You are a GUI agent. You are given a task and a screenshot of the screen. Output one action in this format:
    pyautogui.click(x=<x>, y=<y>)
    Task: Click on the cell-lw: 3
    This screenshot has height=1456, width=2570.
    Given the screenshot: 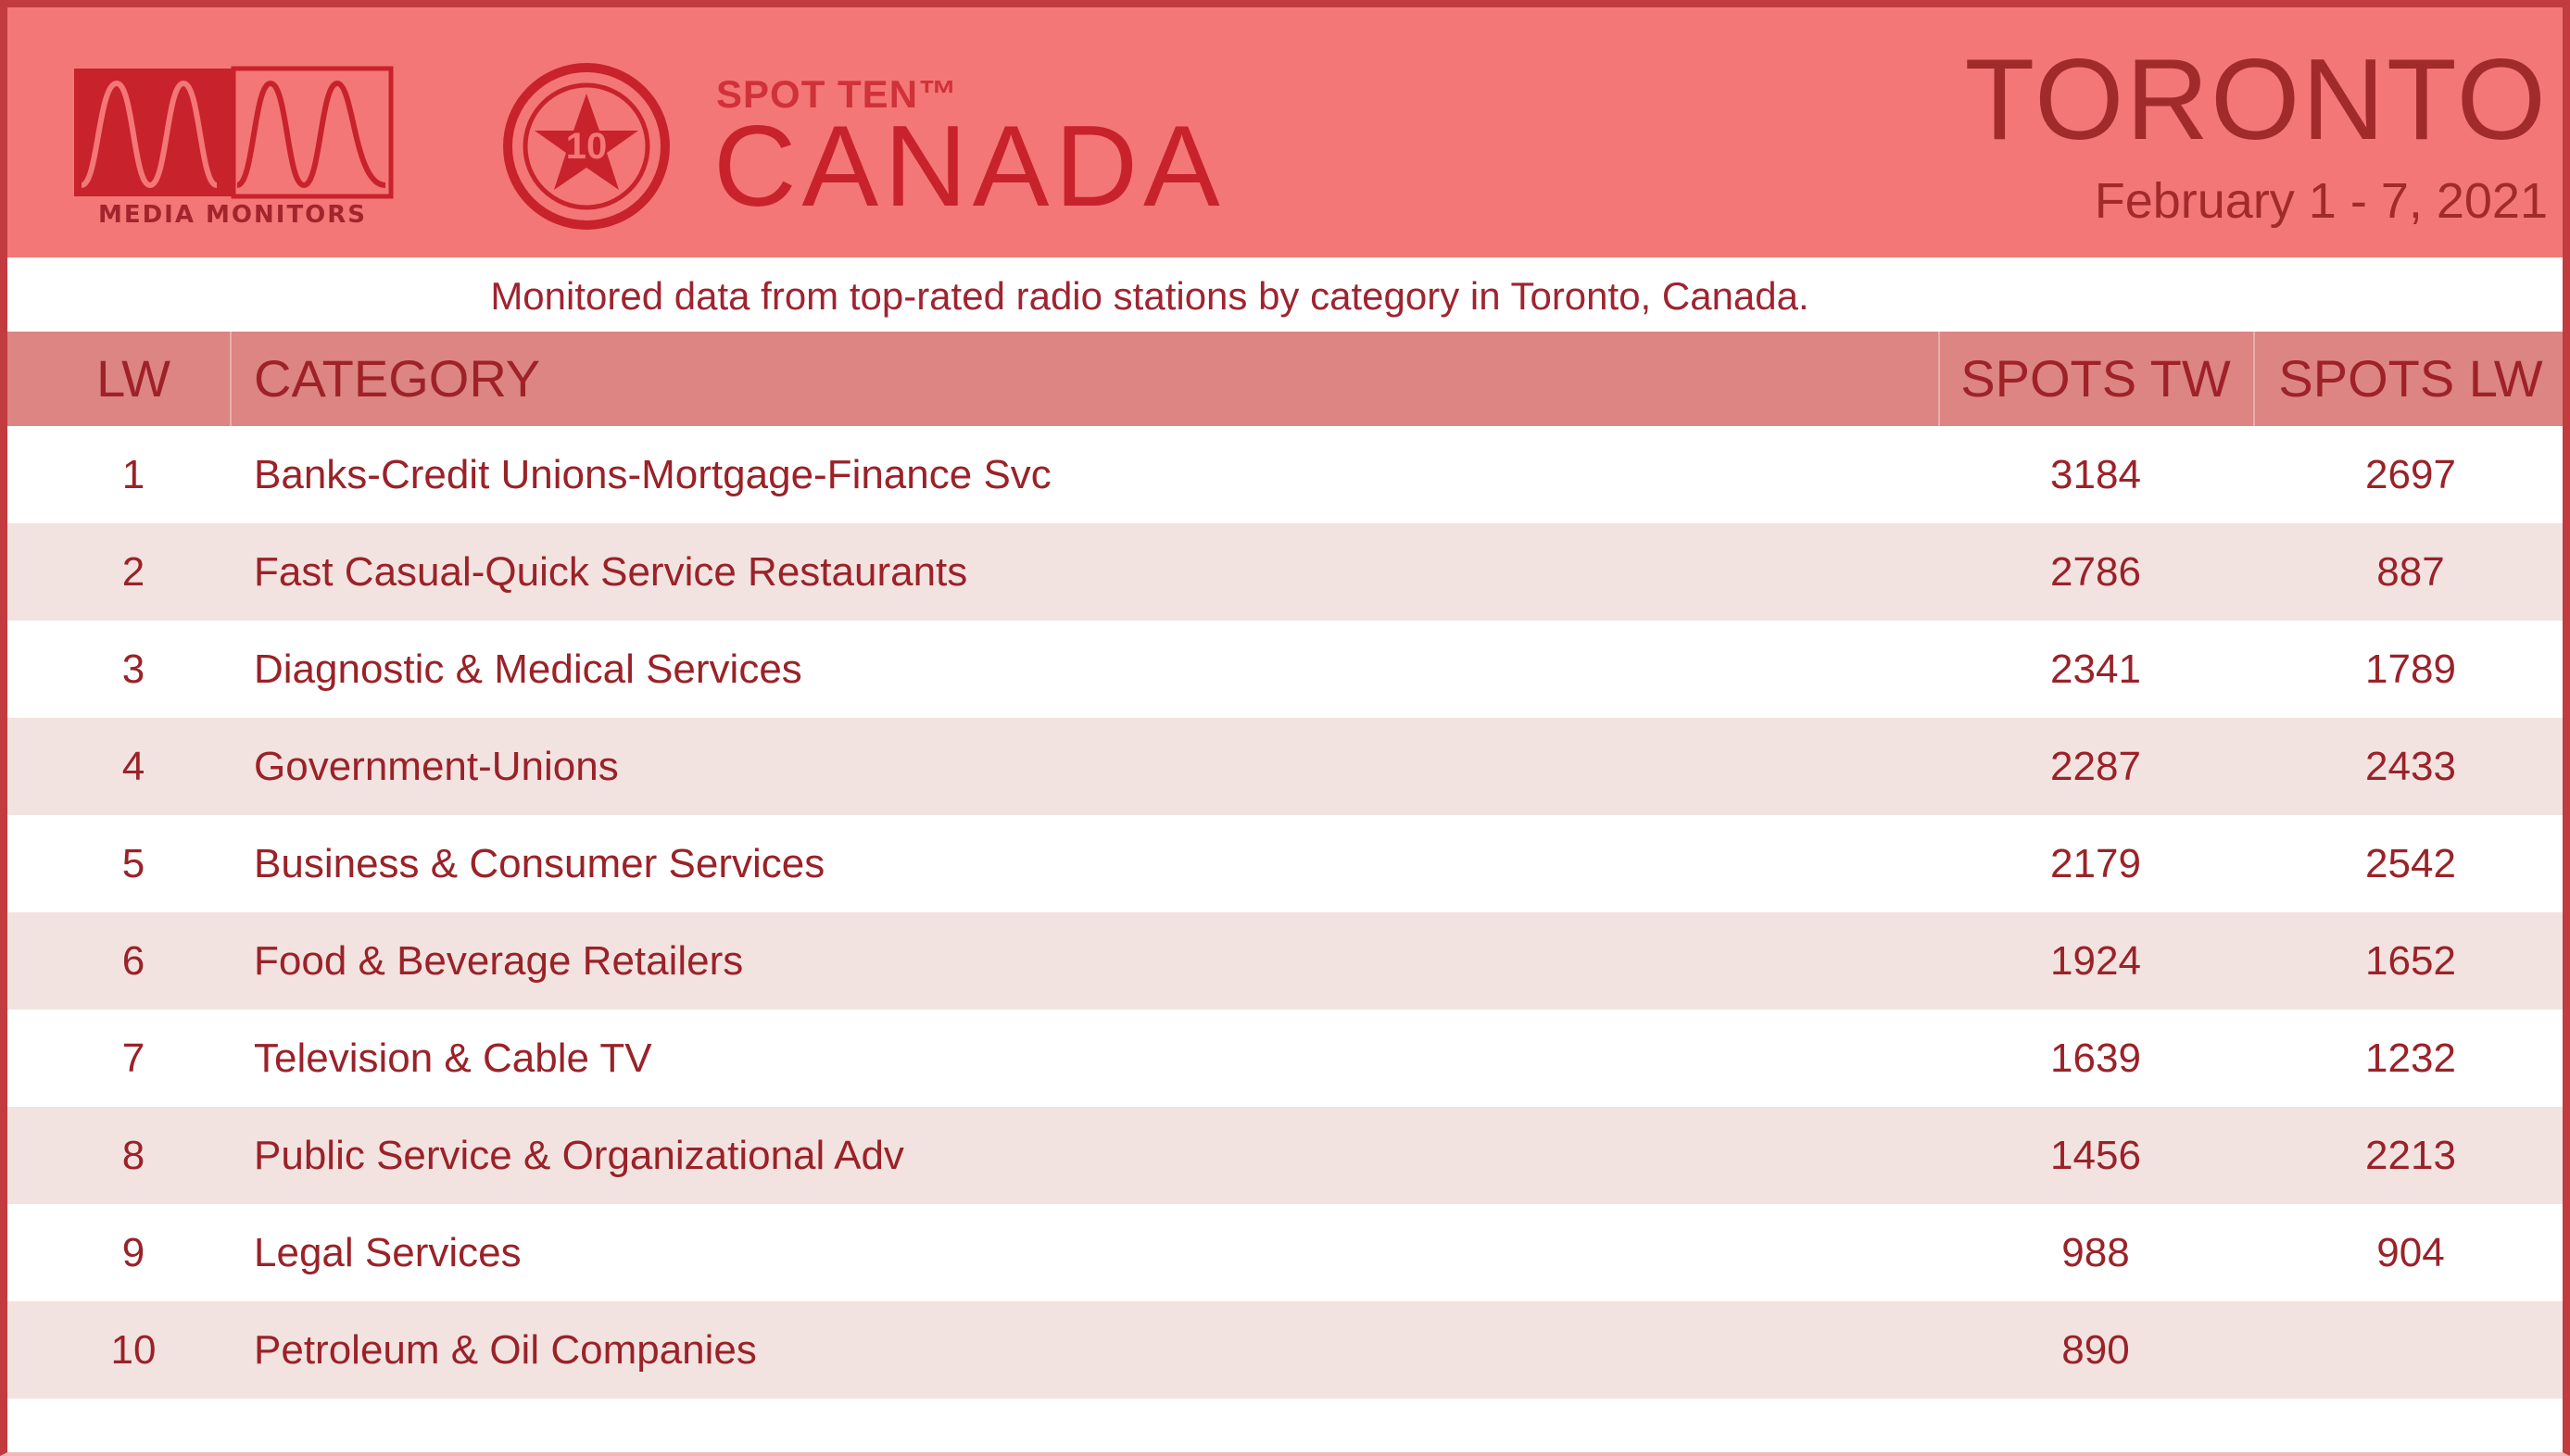 What is the action you would take?
    pyautogui.click(x=133, y=669)
    